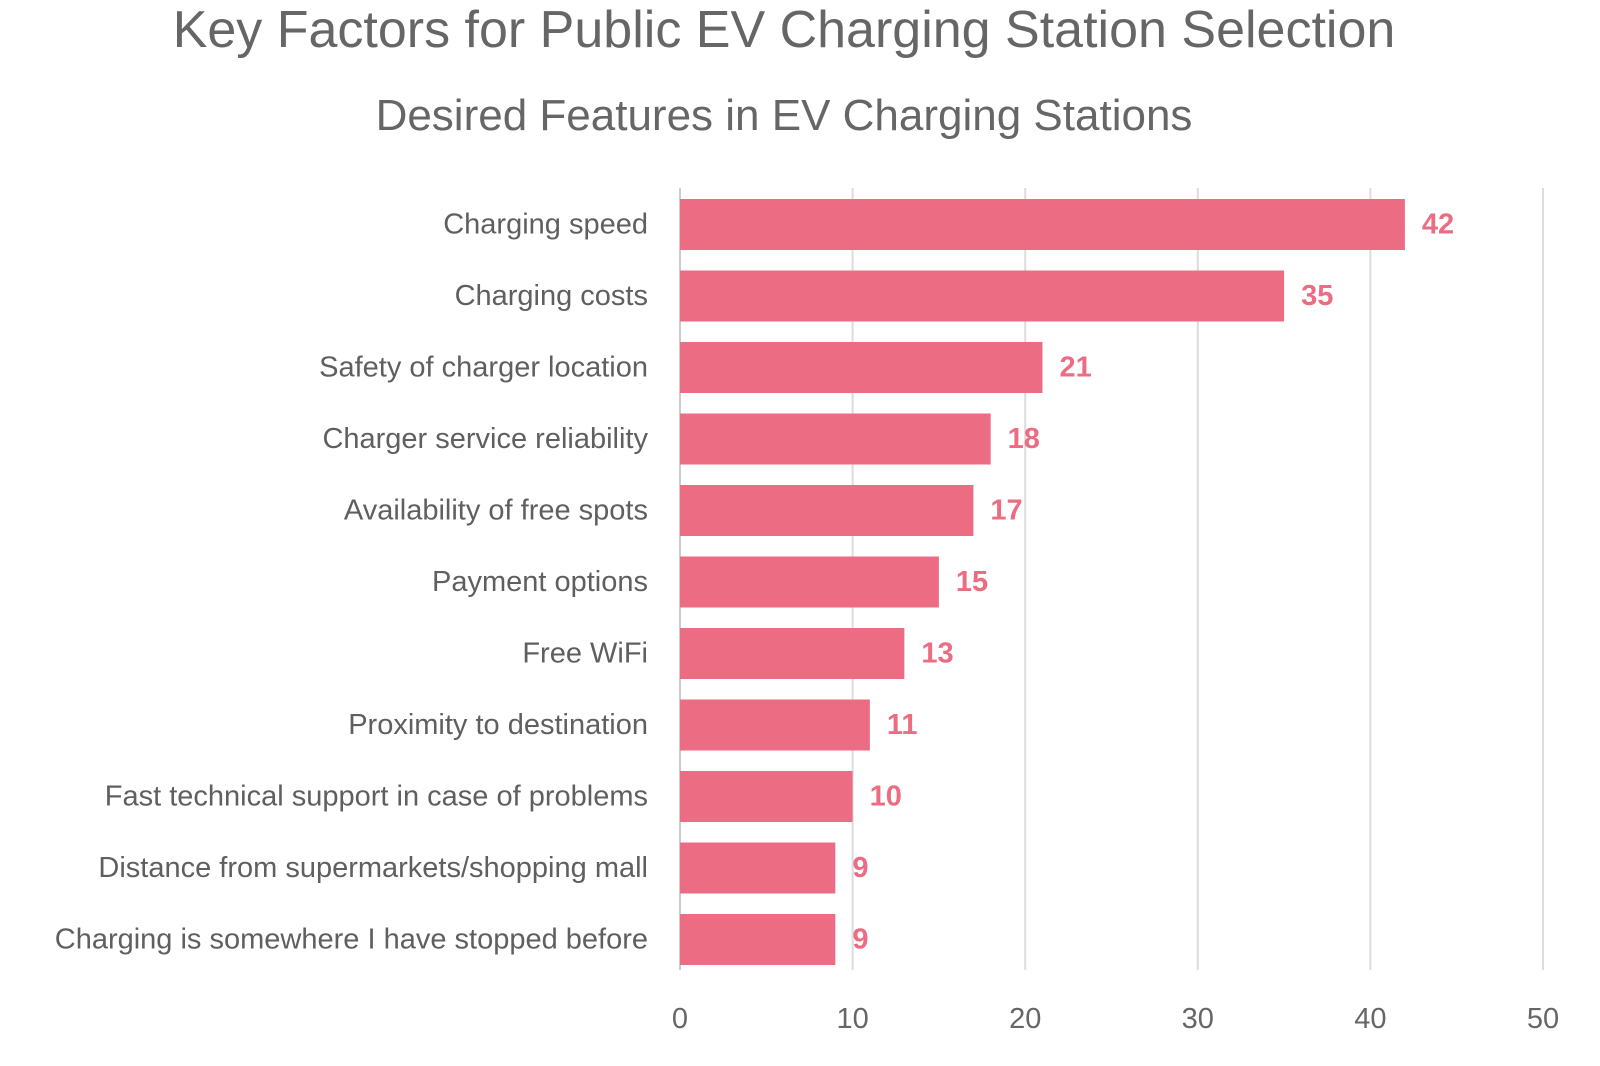 The image size is (1600, 1066). I want to click on category-label: Safety of charger location, so click(483, 368).